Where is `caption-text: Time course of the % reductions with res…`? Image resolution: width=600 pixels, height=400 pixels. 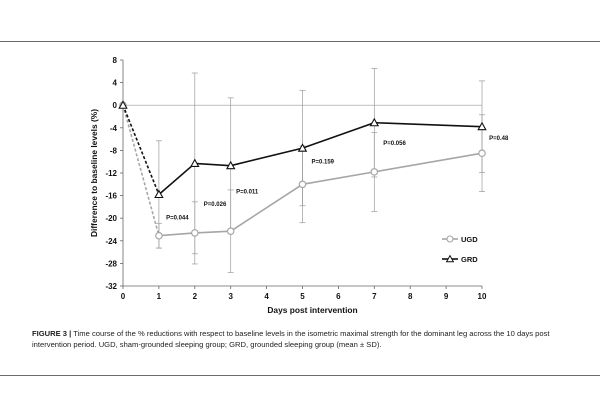
caption-text: Time course of the % reductions with res… is located at coordinates (291, 339).